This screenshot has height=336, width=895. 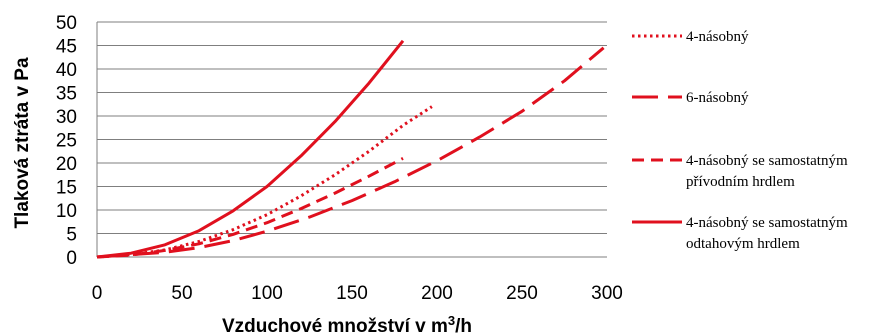 What do you see at coordinates (740, 182) in the screenshot?
I see `legend-label-3-line2: přívodním hrdlem` at bounding box center [740, 182].